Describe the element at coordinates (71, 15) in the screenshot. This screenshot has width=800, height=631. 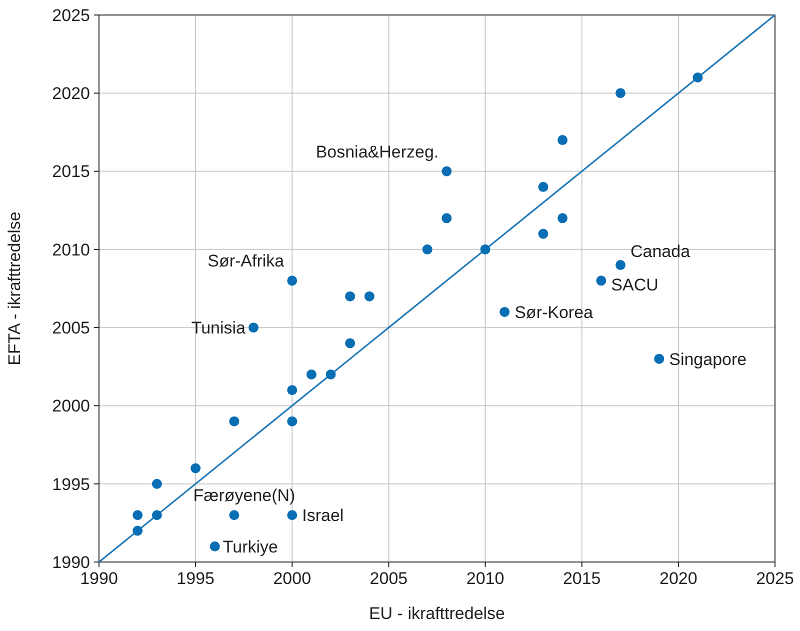
I see `y-tick-label: 2025` at that location.